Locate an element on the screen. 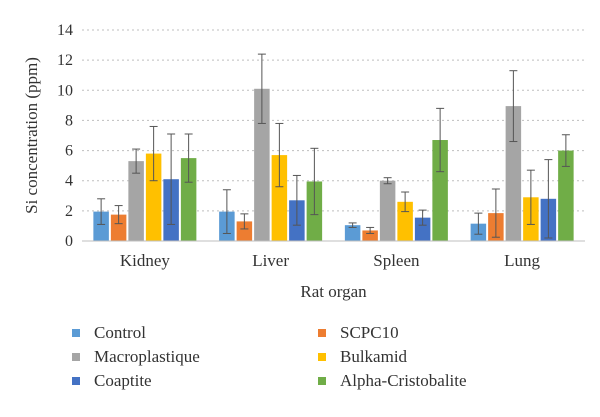 This screenshot has width=600, height=417. y-tick-label: 12 is located at coordinates (65, 60).